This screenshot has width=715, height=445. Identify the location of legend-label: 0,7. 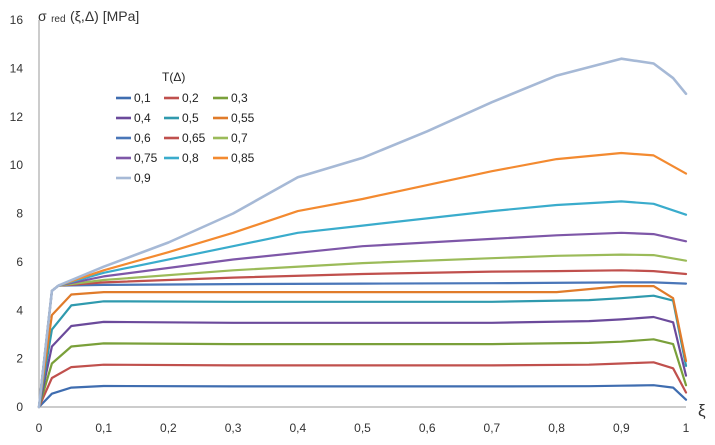
(239, 138).